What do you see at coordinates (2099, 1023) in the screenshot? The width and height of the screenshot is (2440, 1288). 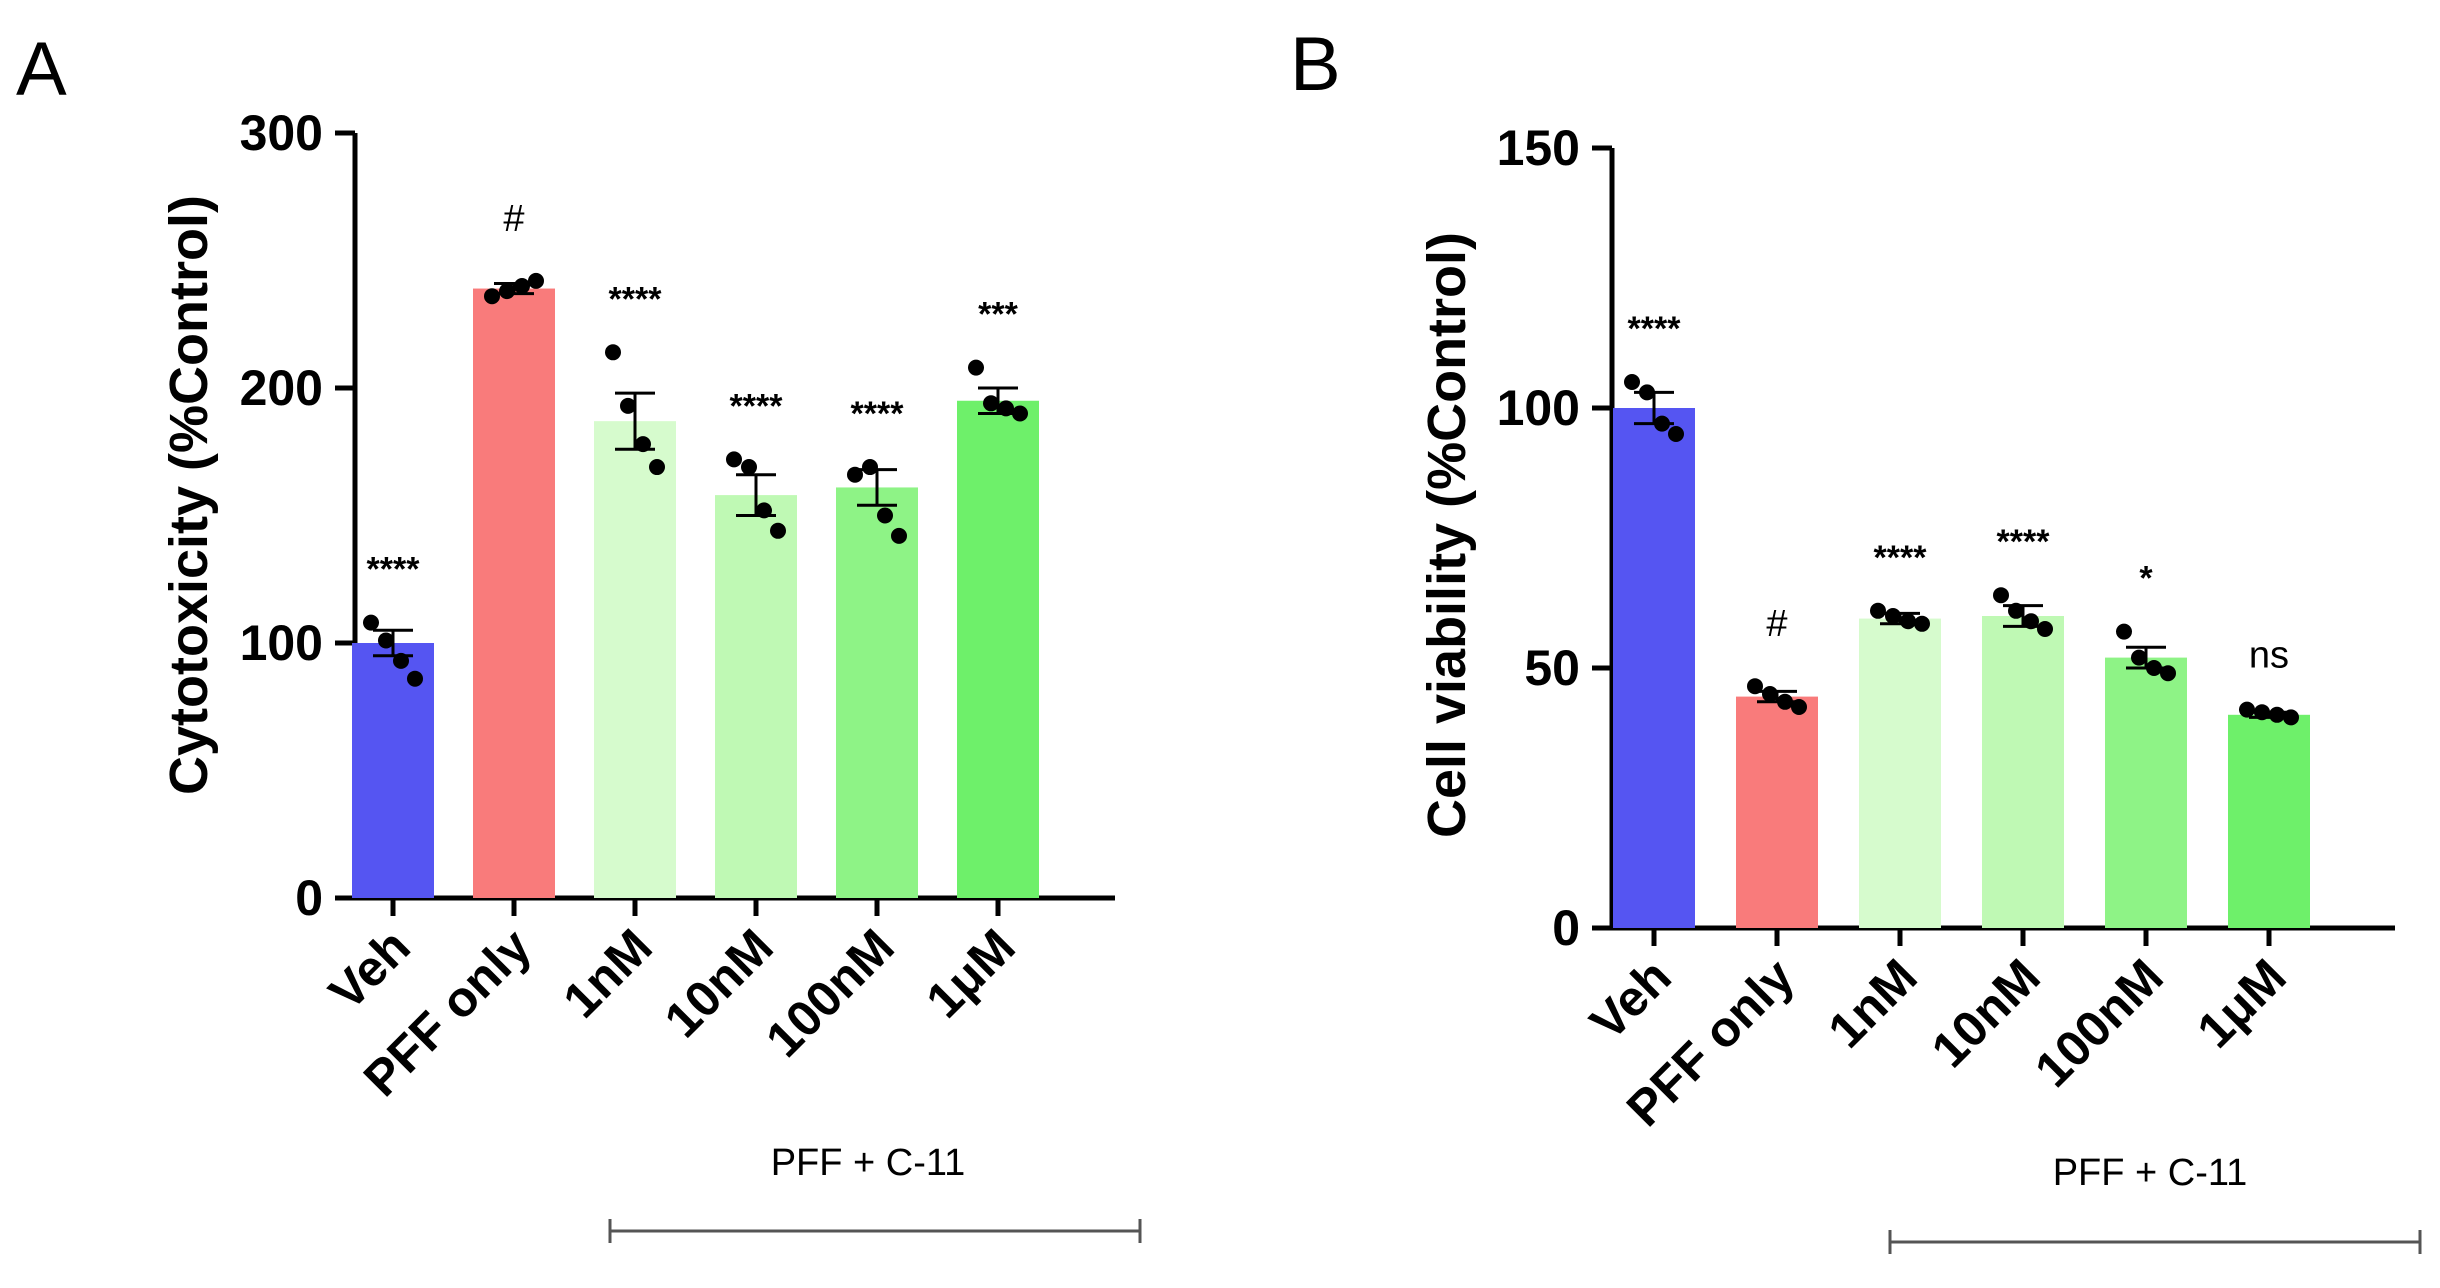 I see `panel-b-category-label: 100nM` at bounding box center [2099, 1023].